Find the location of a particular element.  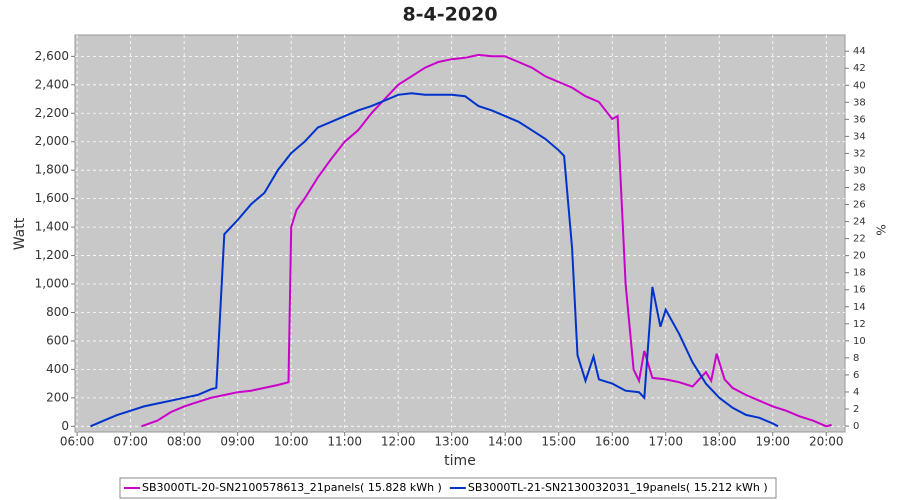

y2-tick-label: 10 is located at coordinates (859, 341).